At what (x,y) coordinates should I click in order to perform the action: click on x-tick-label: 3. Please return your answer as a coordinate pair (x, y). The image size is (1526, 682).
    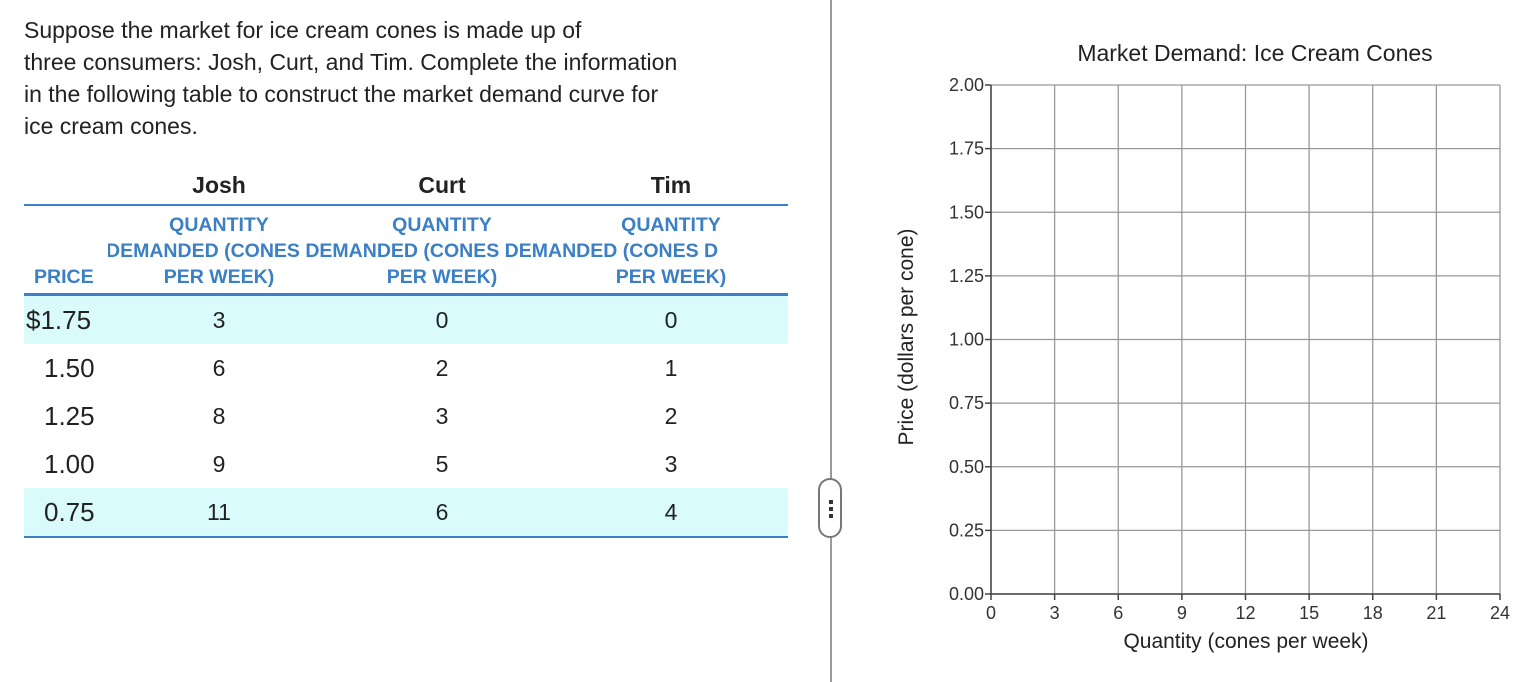
    Looking at the image, I should click on (1055, 613).